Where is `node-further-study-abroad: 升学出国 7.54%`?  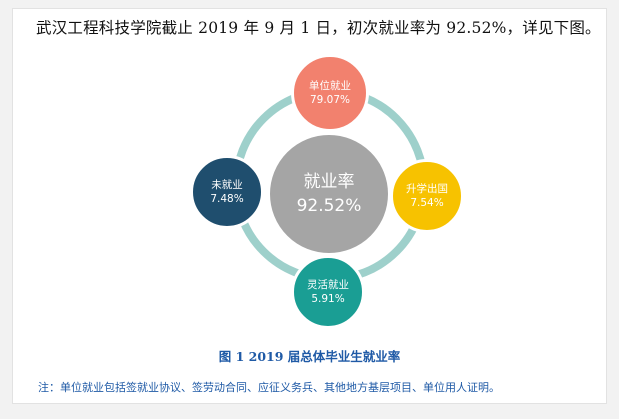 node-further-study-abroad: 升学出国 7.54% is located at coordinates (427, 196).